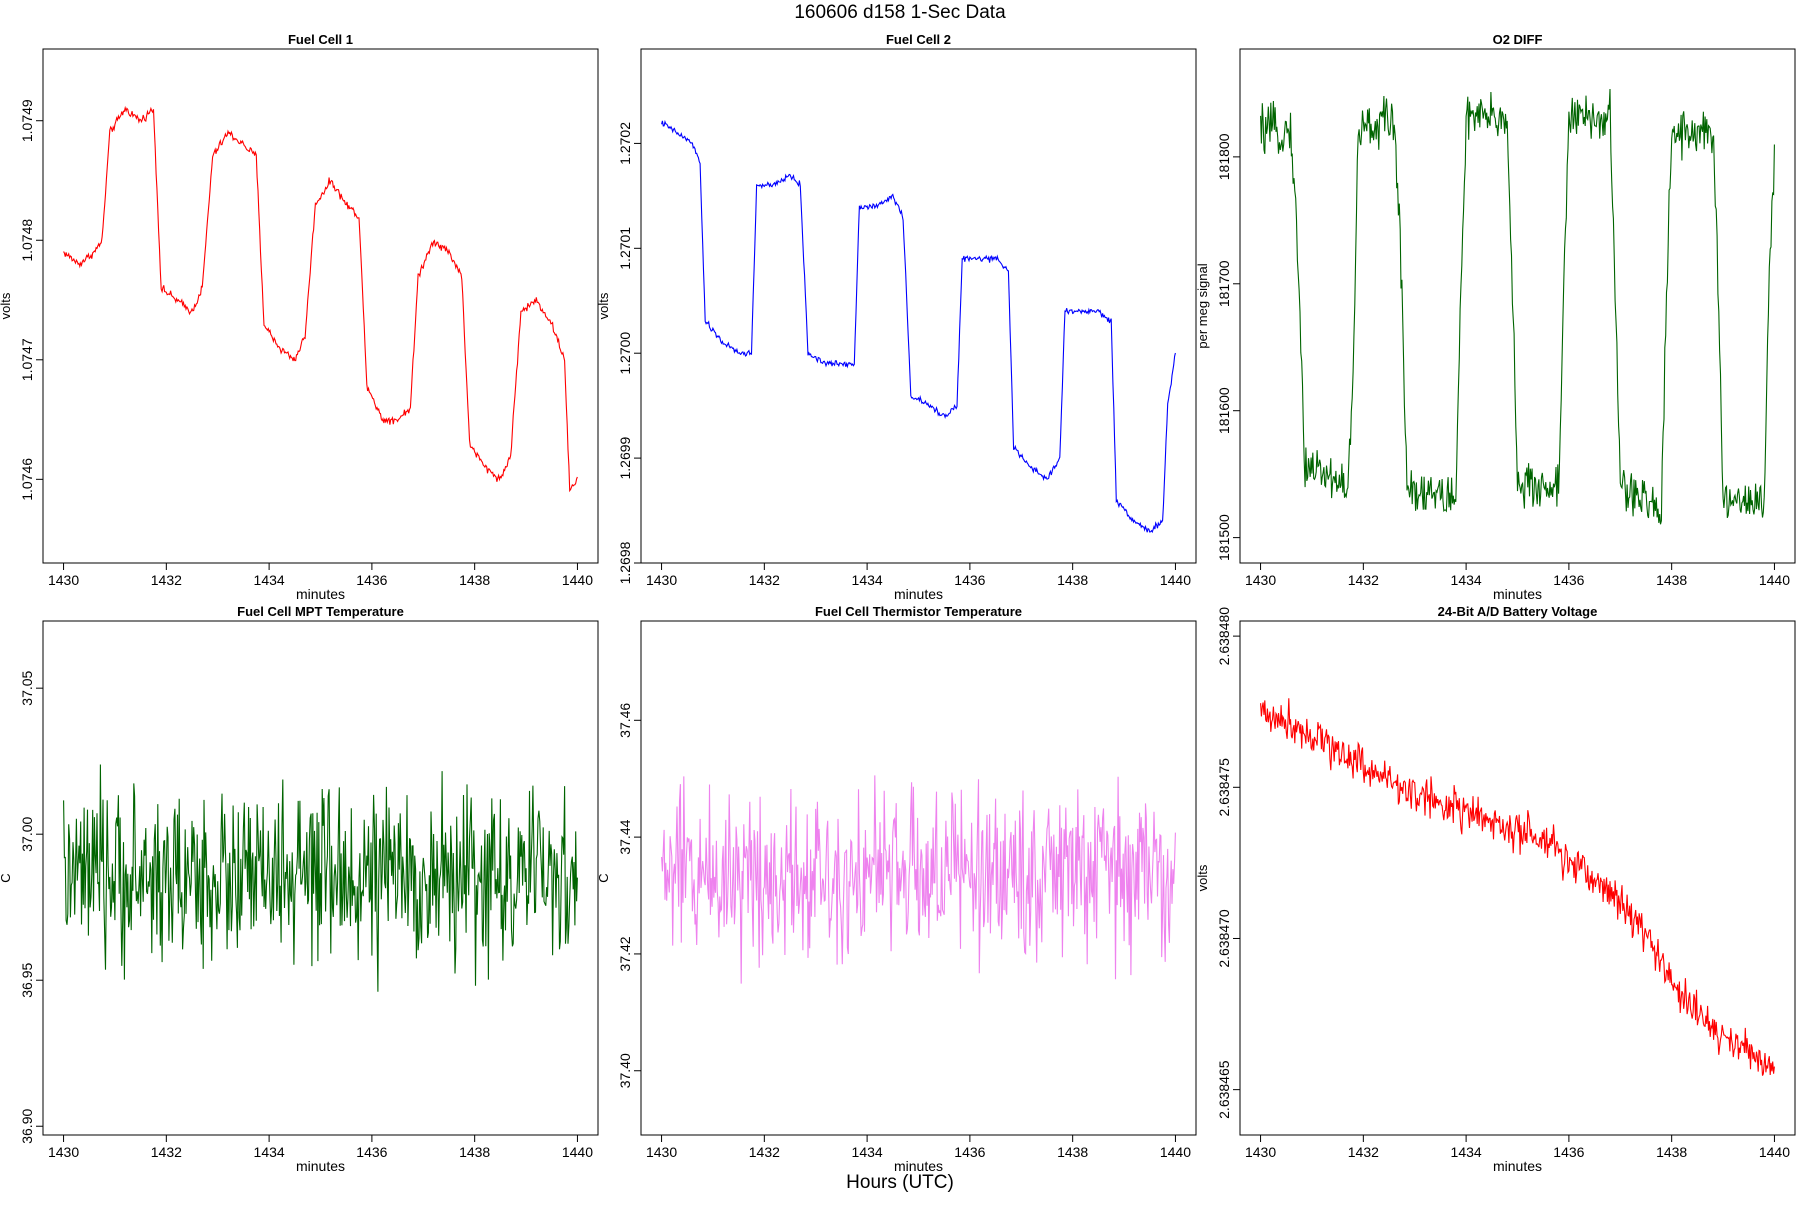  Describe the element at coordinates (1224, 636) in the screenshot. I see `y-tick-label: 2.638480` at that location.